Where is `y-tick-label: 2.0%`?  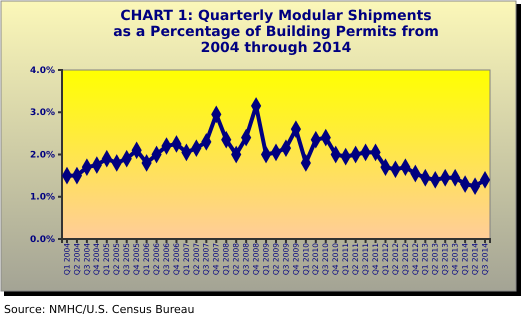
y-tick-label: 2.0% is located at coordinates (42, 155).